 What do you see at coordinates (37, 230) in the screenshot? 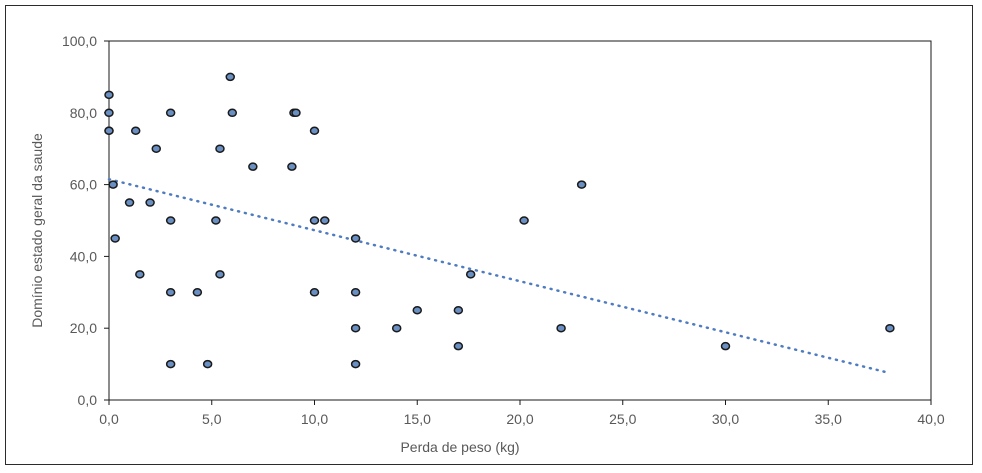
I see `y-axis-title: Domínio estado geral da saude` at bounding box center [37, 230].